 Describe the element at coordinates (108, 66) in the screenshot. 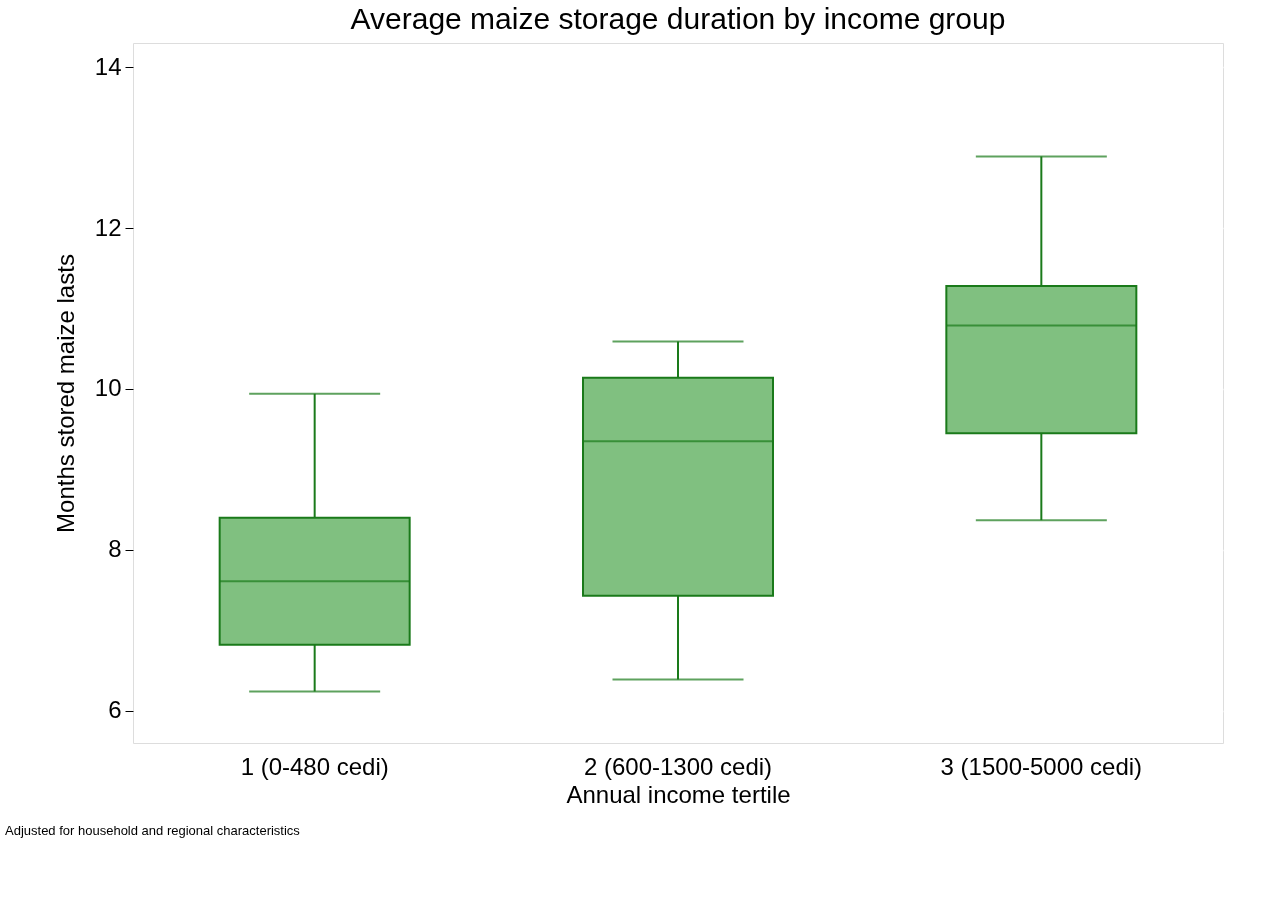

I see `y-tick-label: 14` at that location.